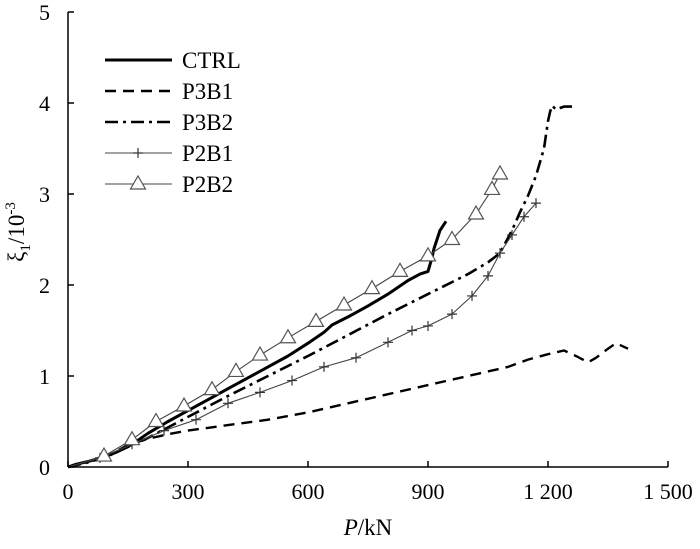  Describe the element at coordinates (44, 467) in the screenshot. I see `y-tick-label: 0` at that location.